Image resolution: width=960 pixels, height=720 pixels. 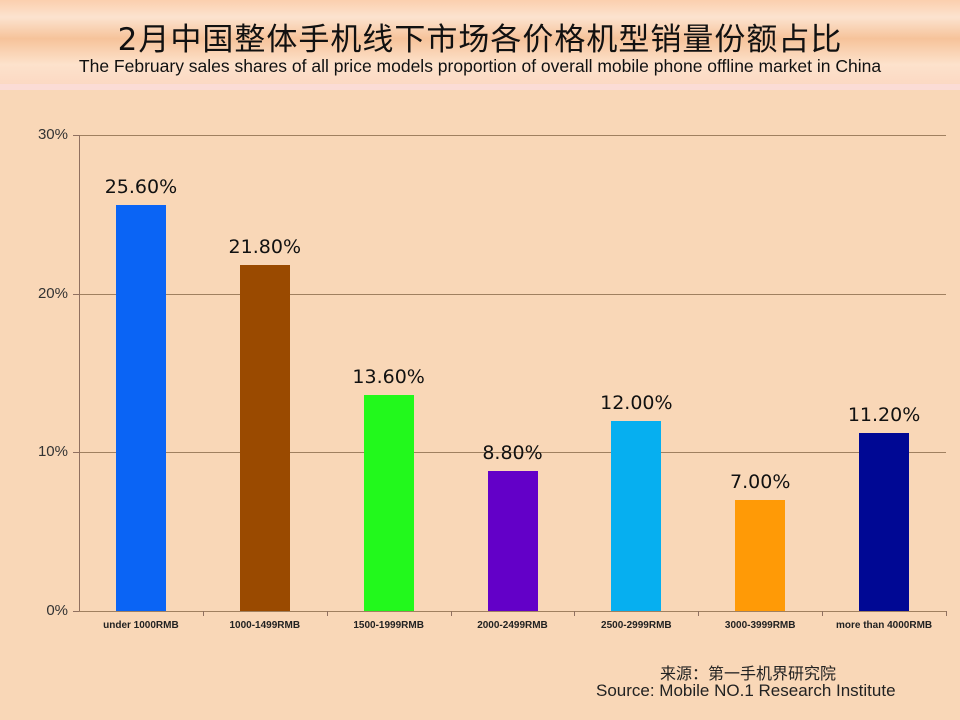 I want to click on x-tick-label: more than 4000RMB, so click(x=884, y=625).